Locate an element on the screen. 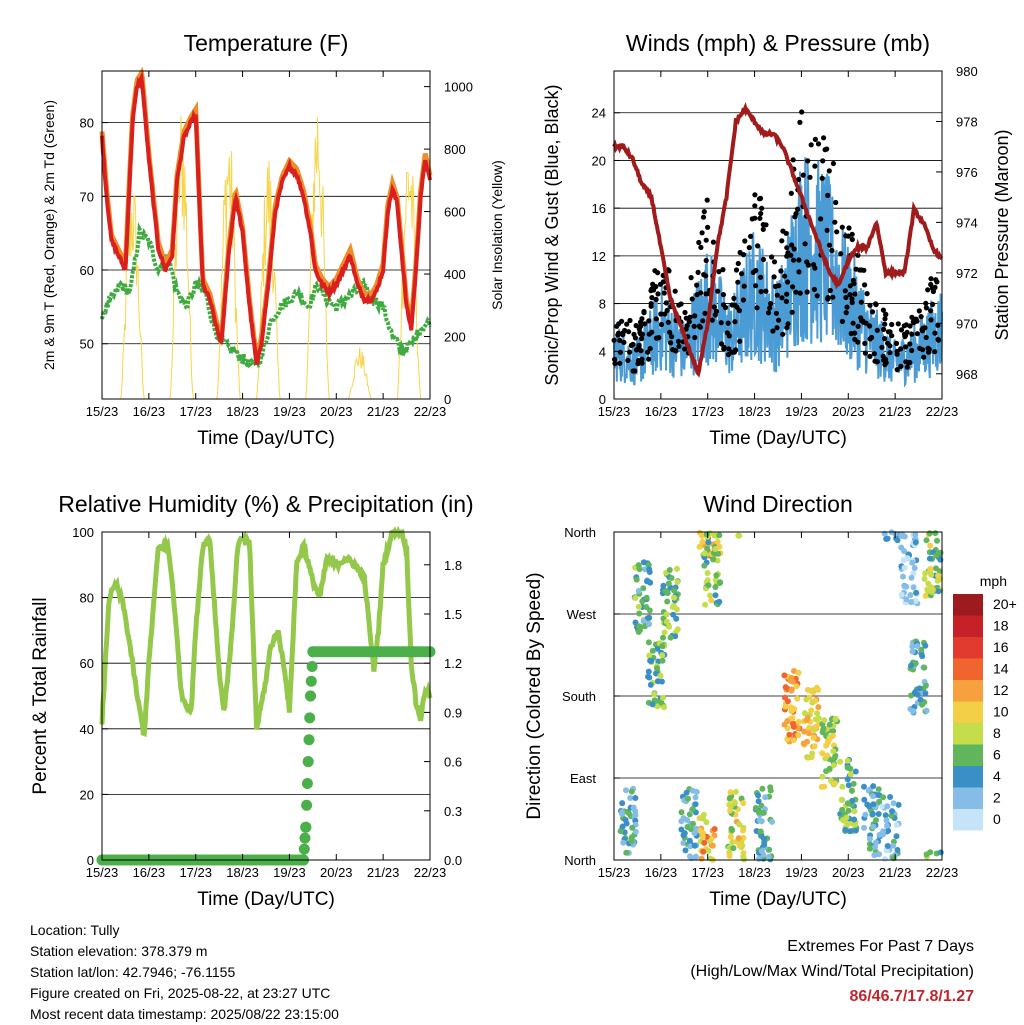  y-axis-label-0: 2m & 9m T (Red, Orange) & 2m Td (Green) is located at coordinates (49, 235).